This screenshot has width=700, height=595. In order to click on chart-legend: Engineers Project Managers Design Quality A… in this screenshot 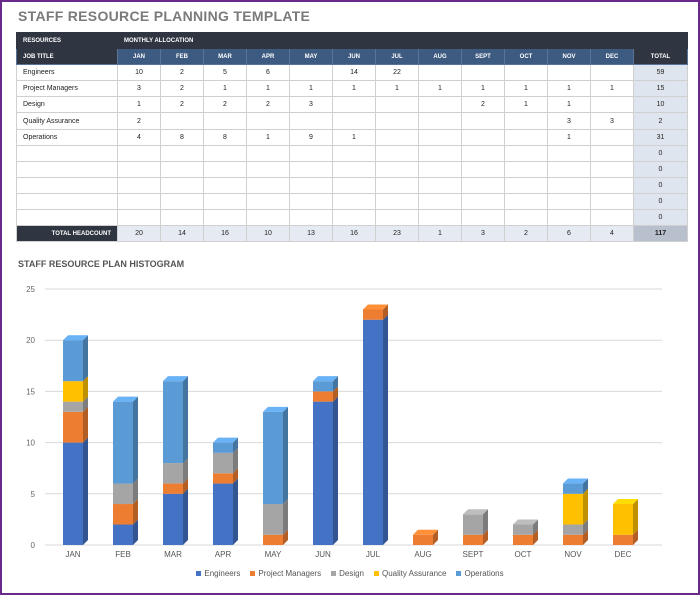, I will do `click(350, 573)`.